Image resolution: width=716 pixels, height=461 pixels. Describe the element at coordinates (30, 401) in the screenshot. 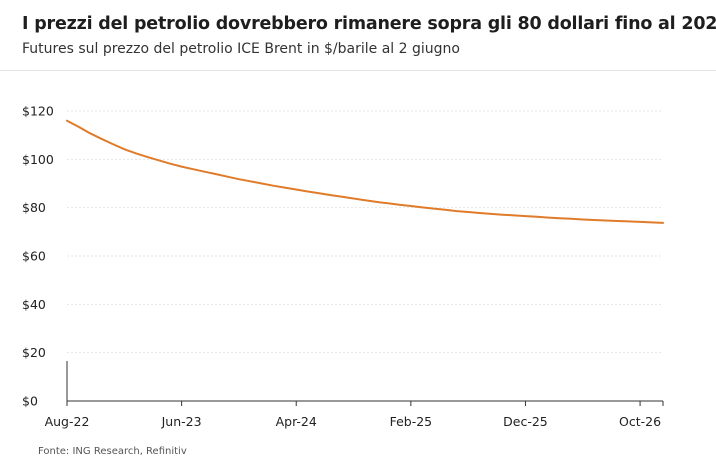

I see `y-tick-label: $0` at that location.